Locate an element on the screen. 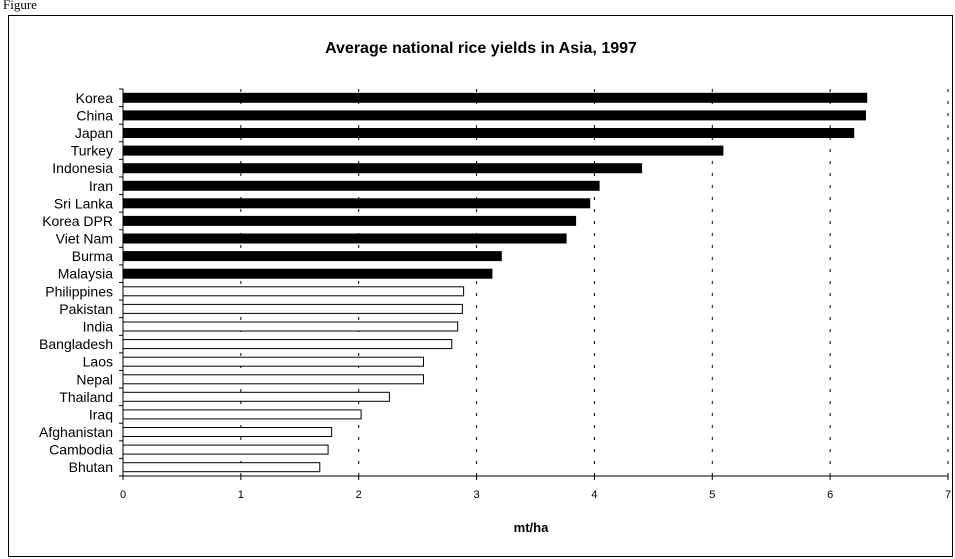  category-label: Bhutan is located at coordinates (91, 467).